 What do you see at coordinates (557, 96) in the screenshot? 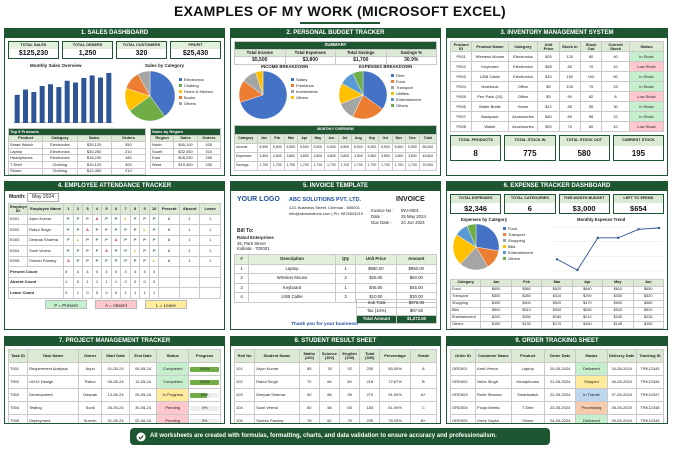
I see `table-row: P005 Pen Pack (10) Office $3 90 82 8 Low Stock` at bounding box center [557, 96].